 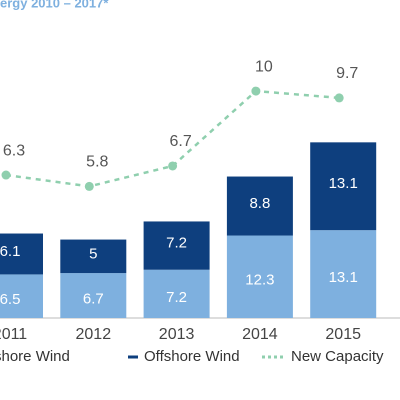 I want to click on x-tick-label: 2011, so click(x=13, y=334).